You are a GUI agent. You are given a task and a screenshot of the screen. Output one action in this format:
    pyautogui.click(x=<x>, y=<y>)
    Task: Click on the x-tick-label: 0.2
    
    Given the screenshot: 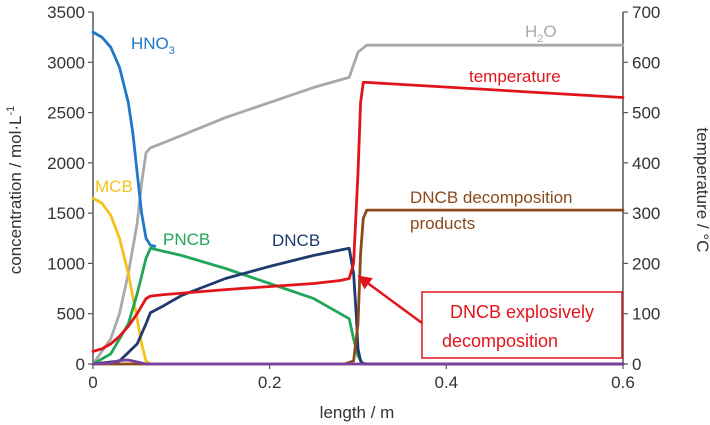 What is the action you would take?
    pyautogui.click(x=270, y=382)
    